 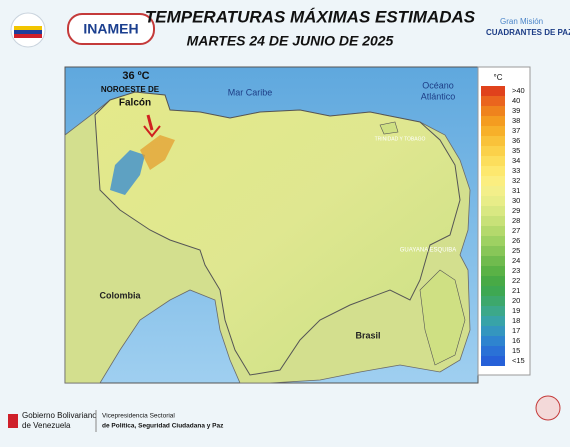 I want to click on legend-label: 38, so click(x=516, y=120).